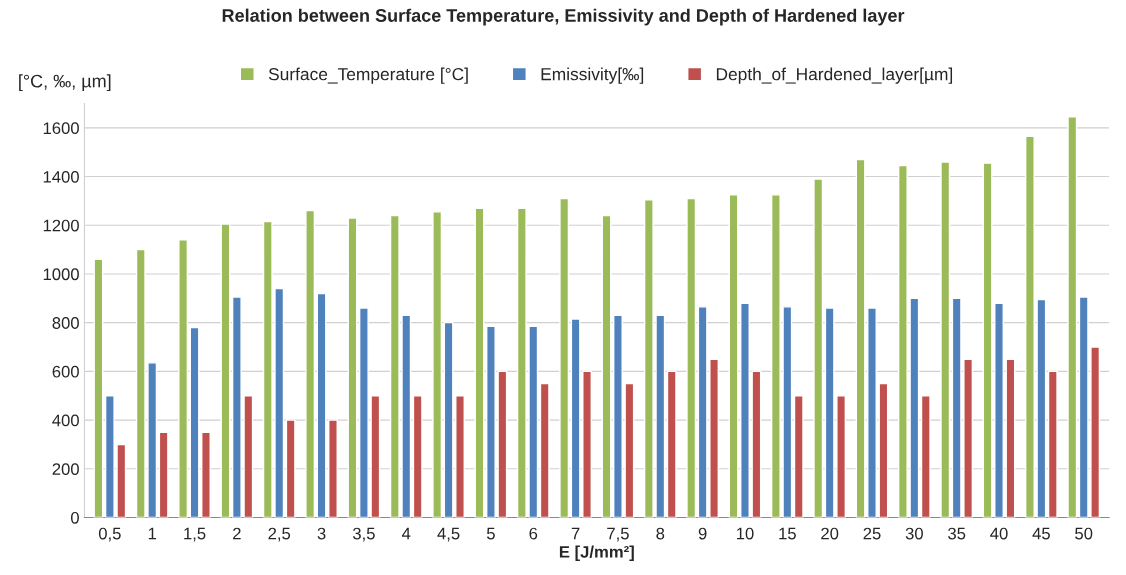 Image resolution: width=1126 pixels, height=575 pixels. Describe the element at coordinates (490, 533) in the screenshot. I see `x-tick-label: 5` at that location.